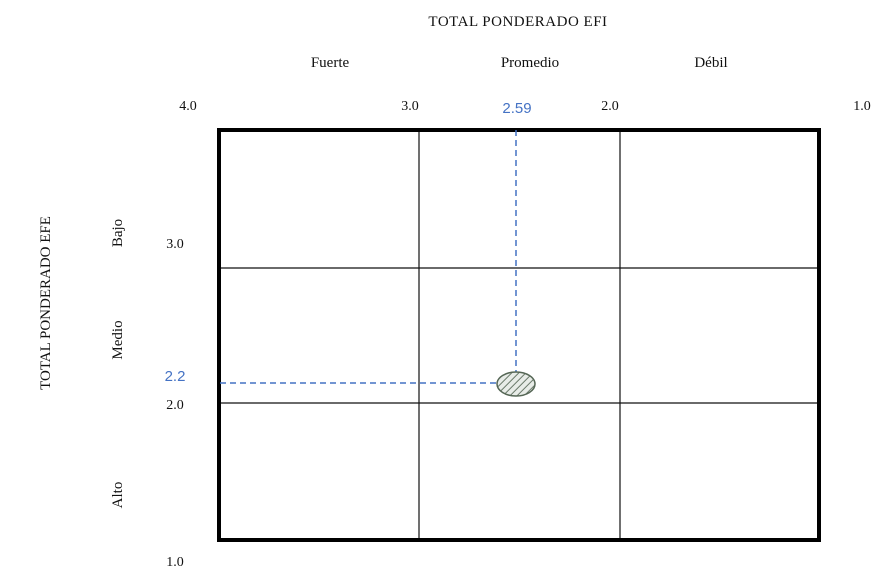  What do you see at coordinates (175, 405) in the screenshot?
I see `left-tick-2: 2.0` at bounding box center [175, 405].